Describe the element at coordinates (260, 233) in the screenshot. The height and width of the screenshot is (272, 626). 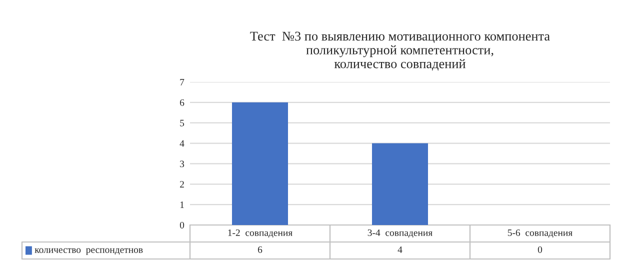
I see `x-tick-label: 1-2 совпадения` at that location.